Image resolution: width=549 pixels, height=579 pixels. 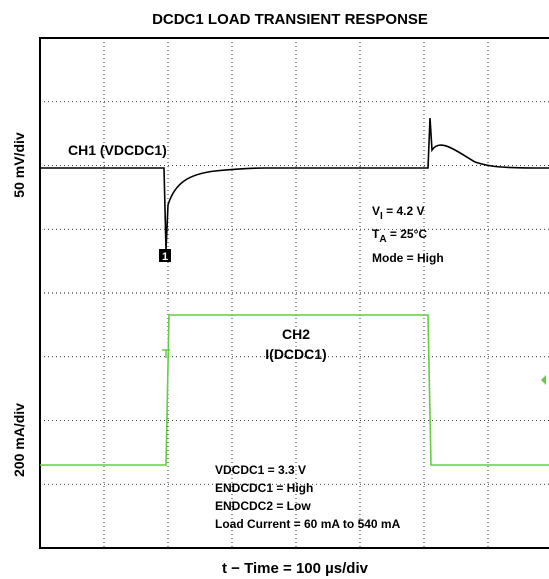 What do you see at coordinates (19, 165) in the screenshot?
I see `y-label-top: 50 mV/div` at bounding box center [19, 165].